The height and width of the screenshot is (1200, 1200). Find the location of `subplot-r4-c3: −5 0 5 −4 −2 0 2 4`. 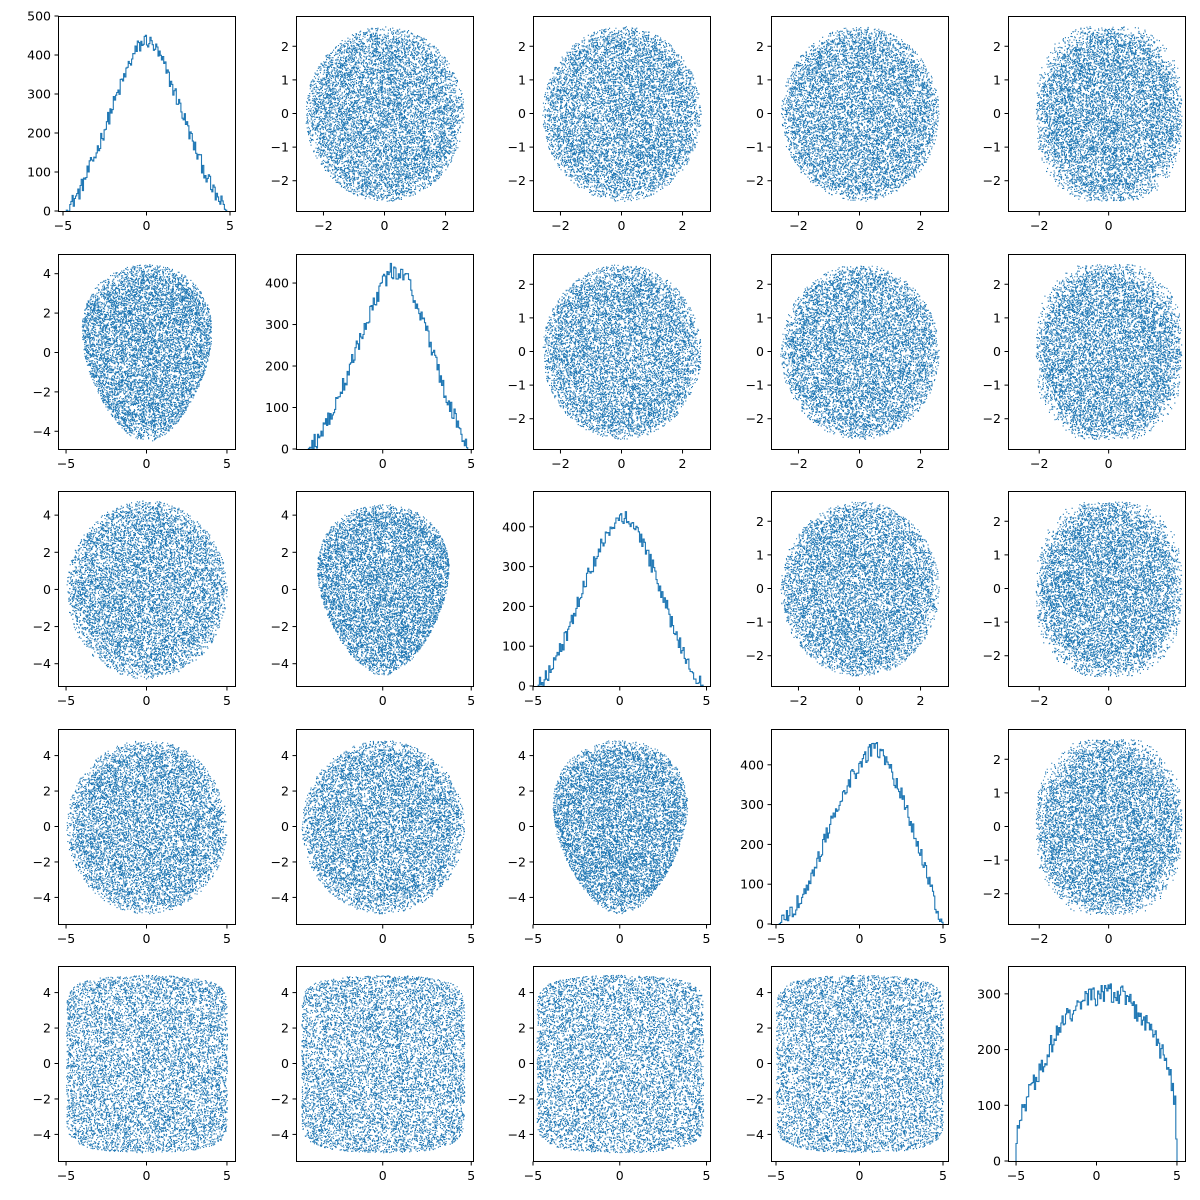

subplot-r4-c3: −5 0 5 −4 −2 0 2 4 is located at coordinates (847, 1074).